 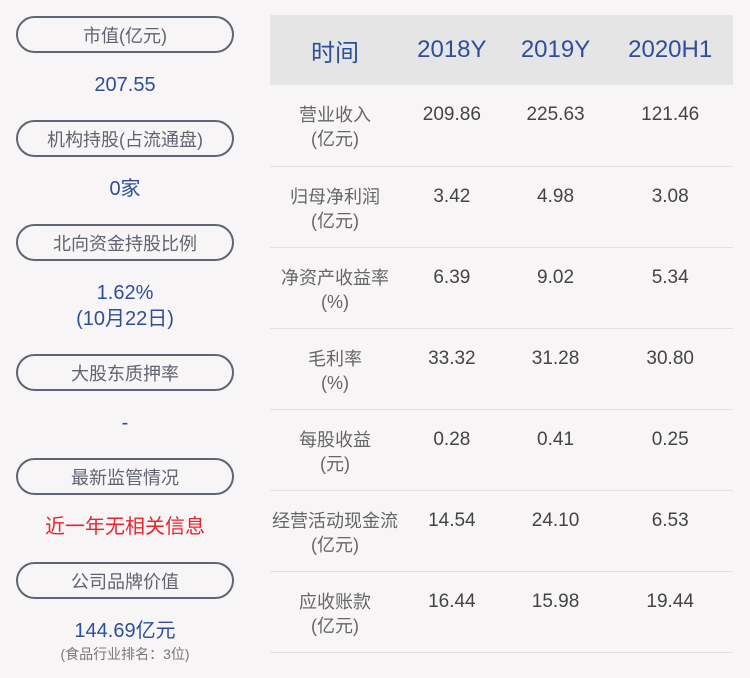 I want to click on table-row: 每股收益 (元) 0.28 0.41 0.25, so click(x=501, y=450).